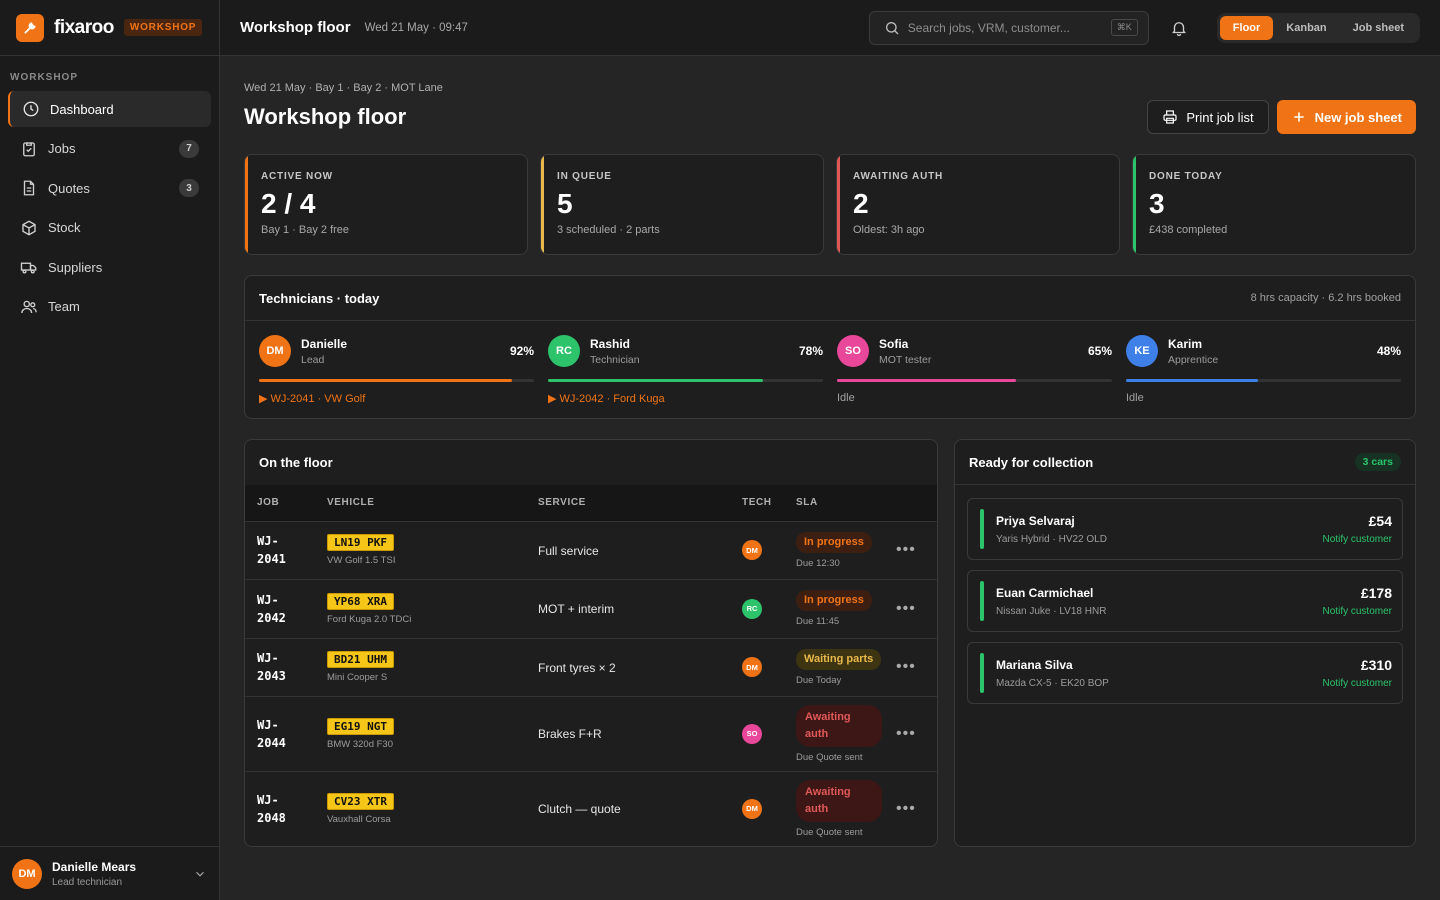  I want to click on capacity-summary: 8 hrs capacity · 6.2 hrs booked, so click(1325, 298).